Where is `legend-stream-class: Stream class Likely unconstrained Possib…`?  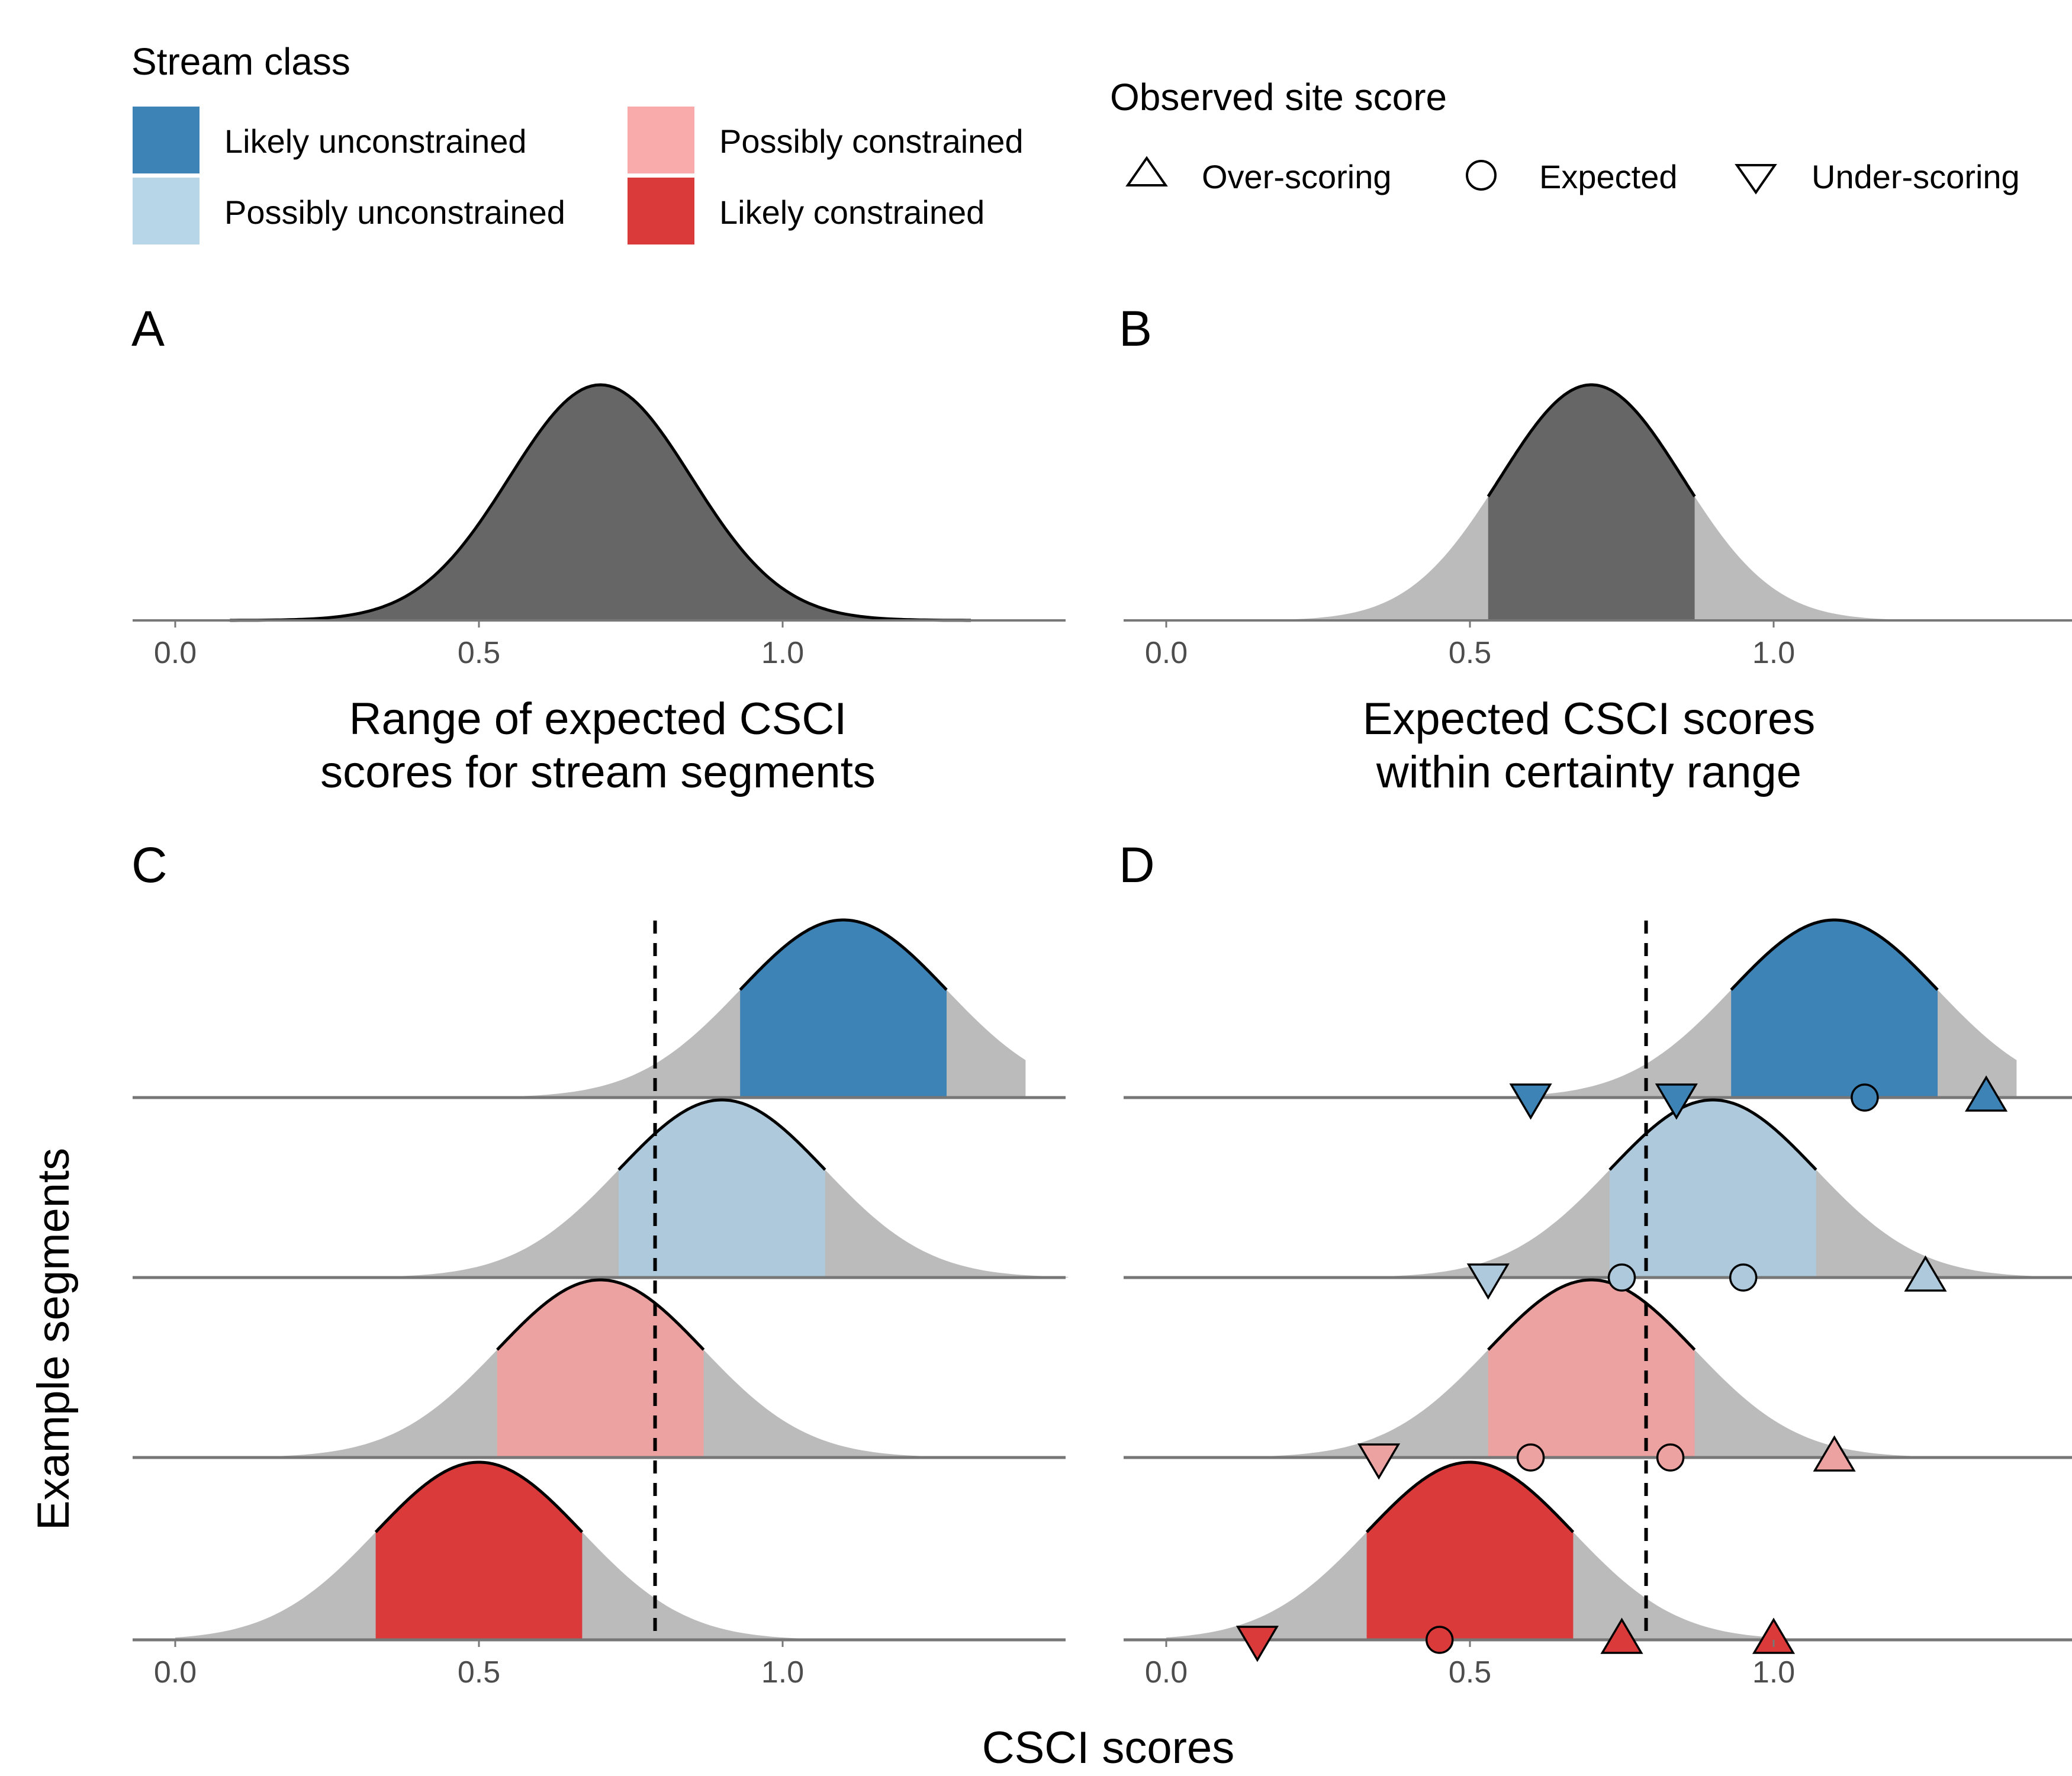 legend-stream-class: Stream class Likely unconstrained Possib… is located at coordinates (577, 142).